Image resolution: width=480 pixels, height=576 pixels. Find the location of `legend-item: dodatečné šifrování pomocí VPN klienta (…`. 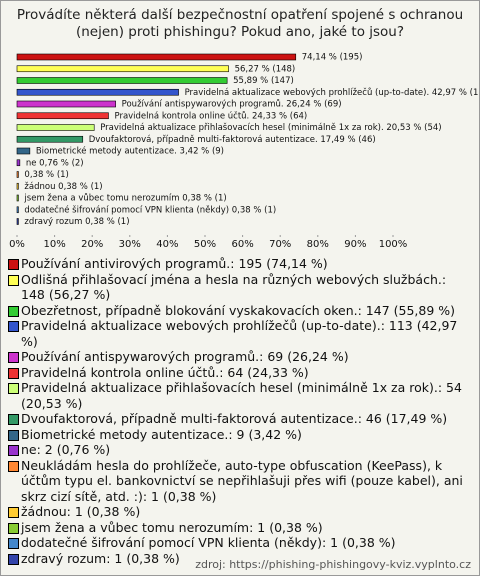

legend-item: dodatečné šifrování pomocí VPN klienta (… is located at coordinates (240, 543).